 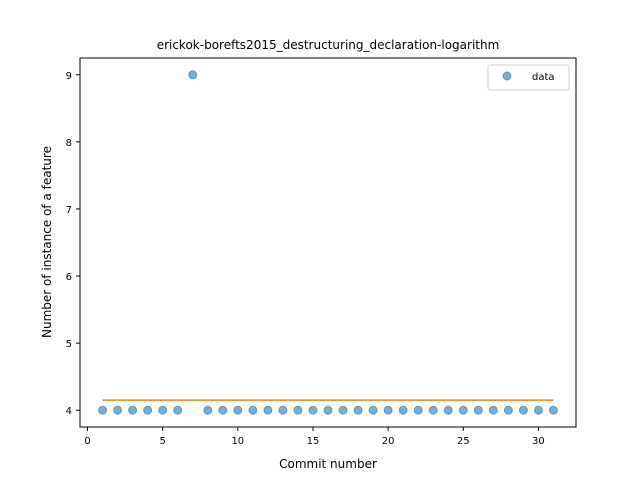 I want to click on x-axis: 0 5 10 15 20 25 30, so click(x=314, y=437).